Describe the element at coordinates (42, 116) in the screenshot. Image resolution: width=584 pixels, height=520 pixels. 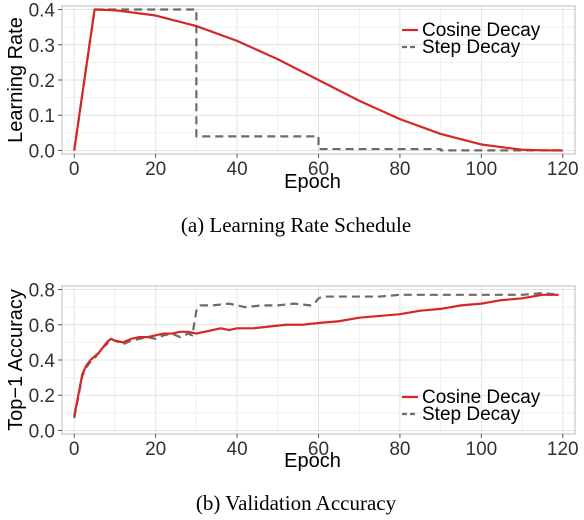
I see `y-tick-label: 0.1` at that location.